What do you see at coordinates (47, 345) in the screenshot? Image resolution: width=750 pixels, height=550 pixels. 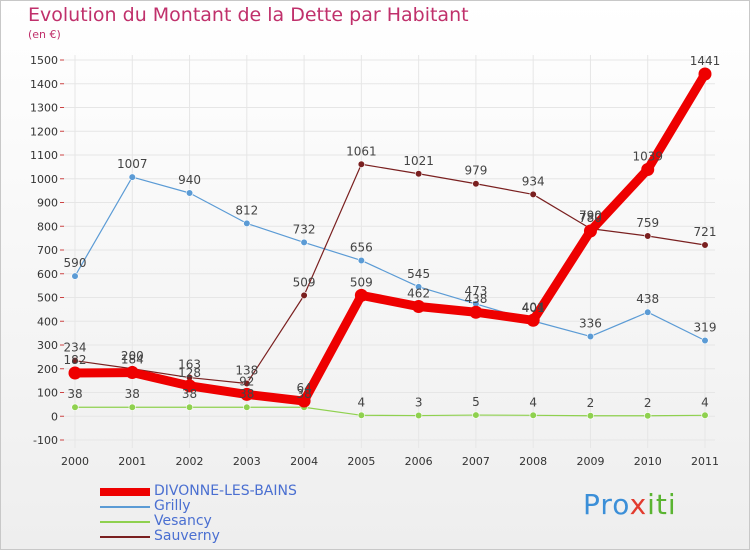 I see `y-tick-label: 300` at bounding box center [47, 345].